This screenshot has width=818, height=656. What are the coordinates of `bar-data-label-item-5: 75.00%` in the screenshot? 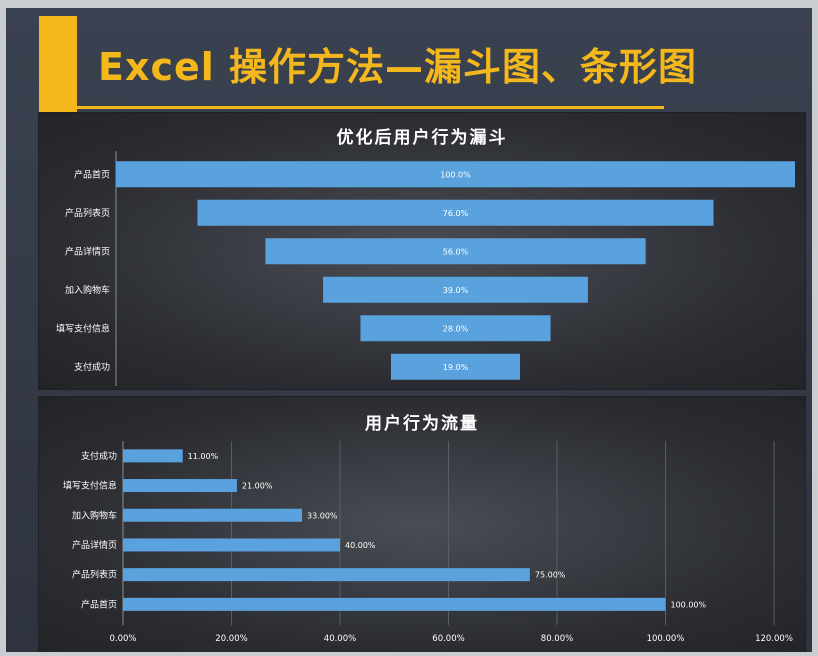 It's located at (550, 575).